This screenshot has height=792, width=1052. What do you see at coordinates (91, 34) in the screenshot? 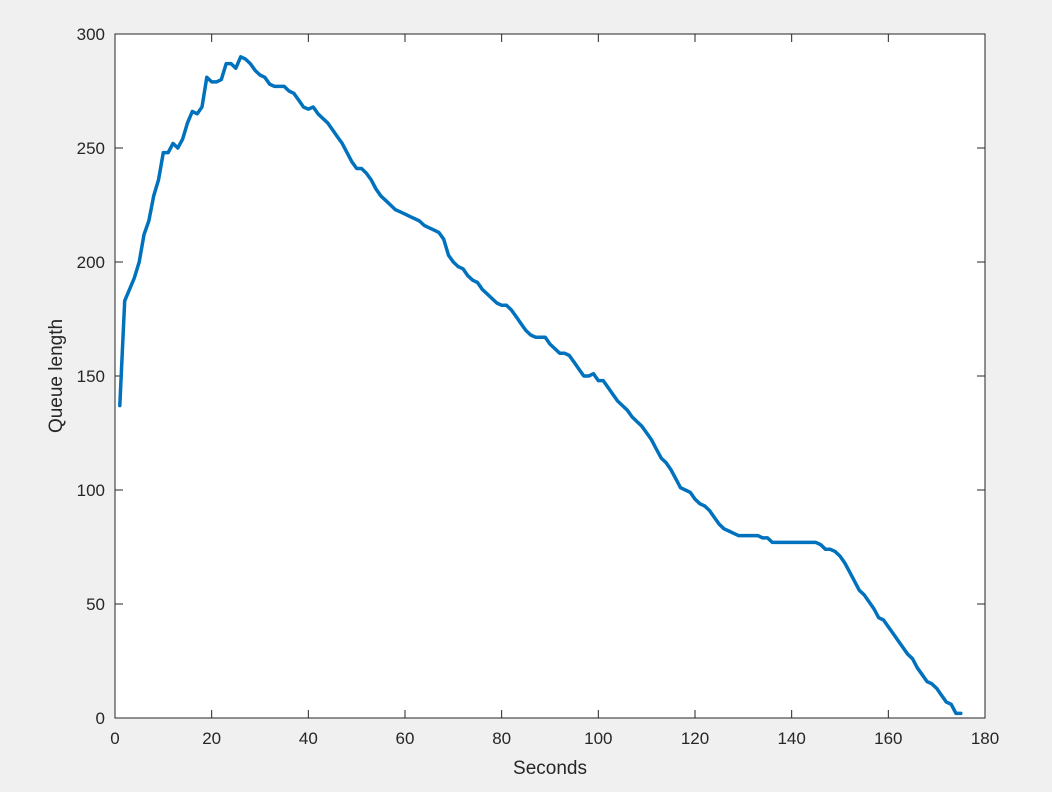
I see `y-tick-label: 300` at bounding box center [91, 34].